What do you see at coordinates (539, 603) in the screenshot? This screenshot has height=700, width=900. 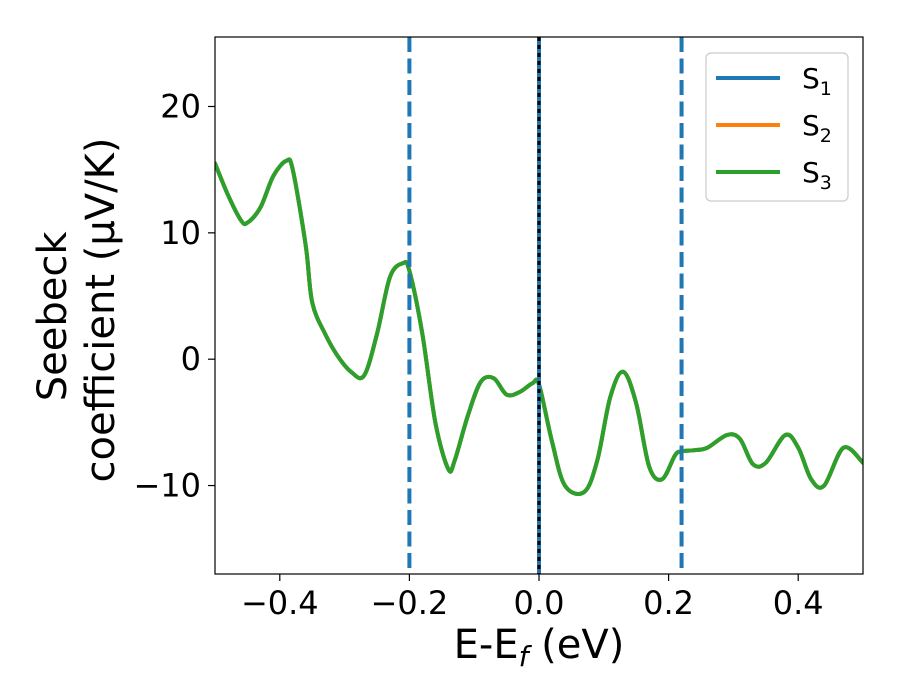 I see `x-tick-label: 0.0` at bounding box center [539, 603].